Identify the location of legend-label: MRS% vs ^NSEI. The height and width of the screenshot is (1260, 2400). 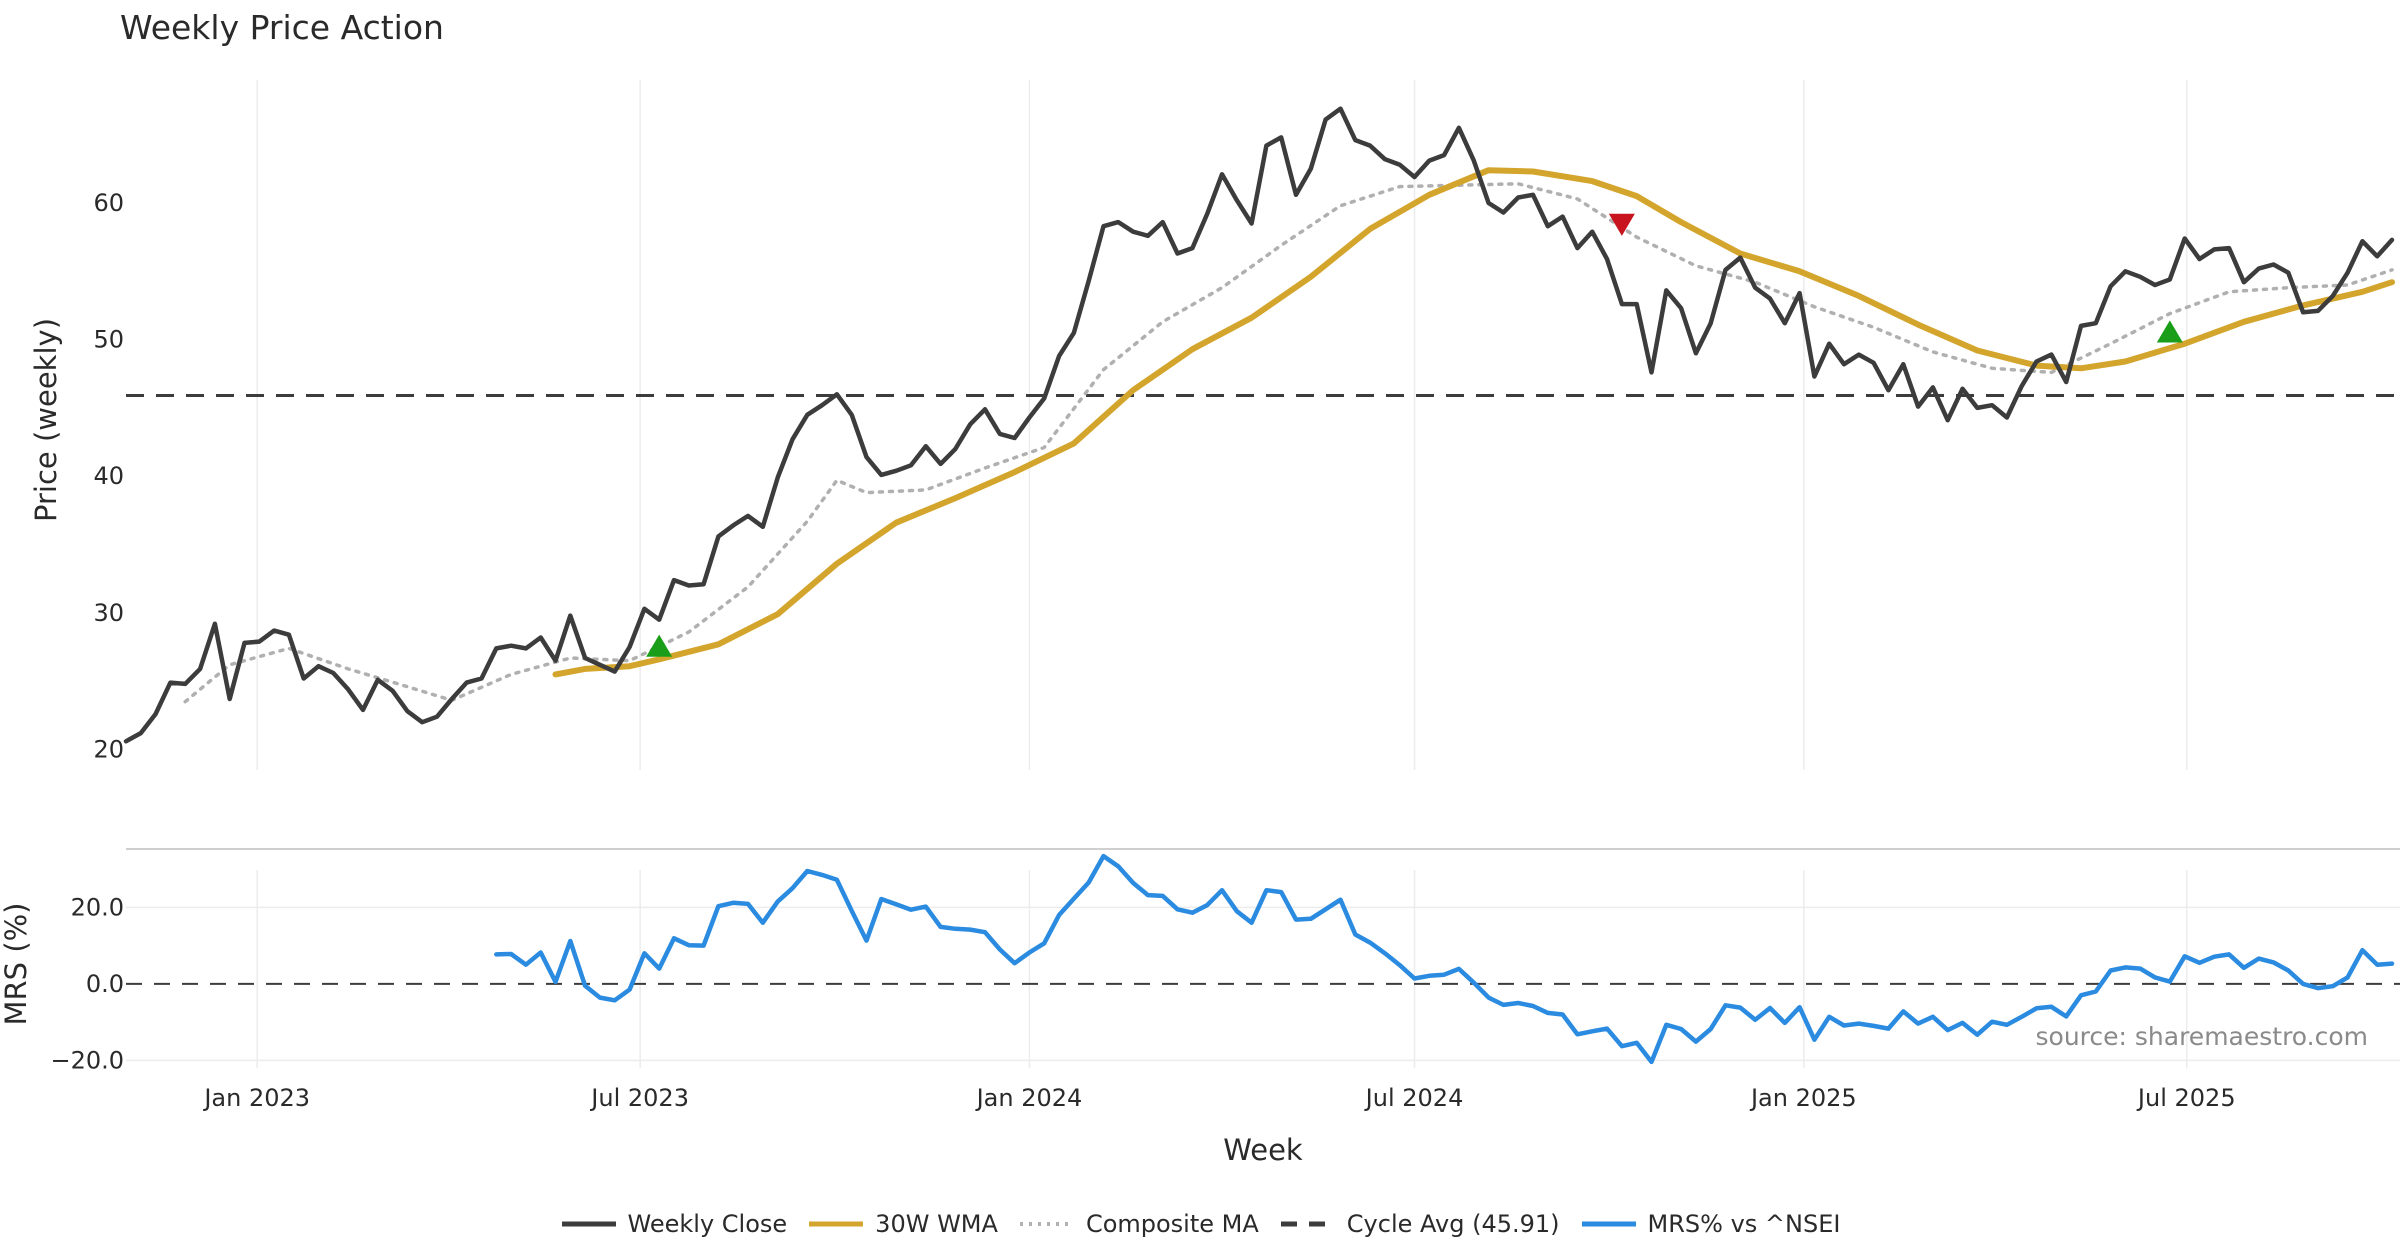
(1744, 1224).